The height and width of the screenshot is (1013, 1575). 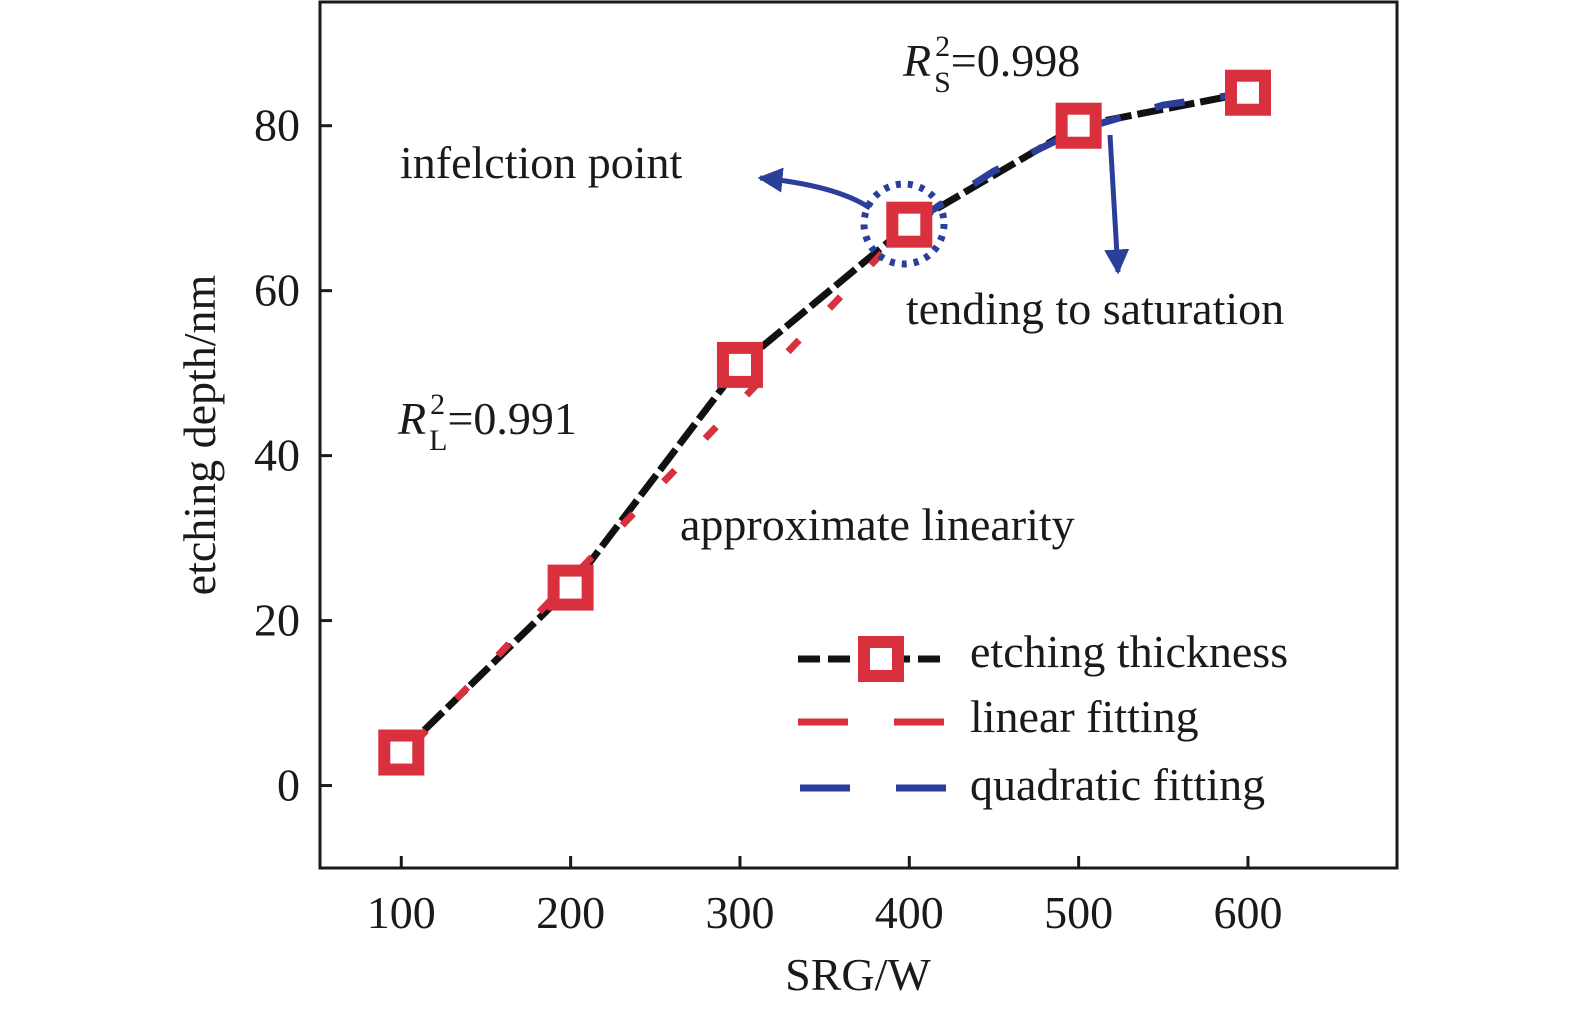 What do you see at coordinates (814, 189) in the screenshot?
I see `inflection-arrow` at bounding box center [814, 189].